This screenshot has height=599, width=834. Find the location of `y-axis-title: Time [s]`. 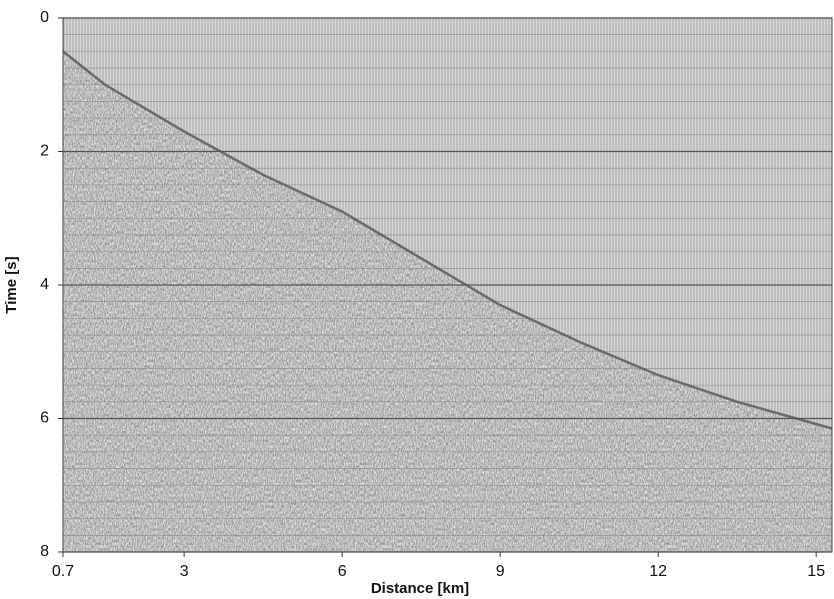

y-axis-title: Time [s] is located at coordinates (11, 284).